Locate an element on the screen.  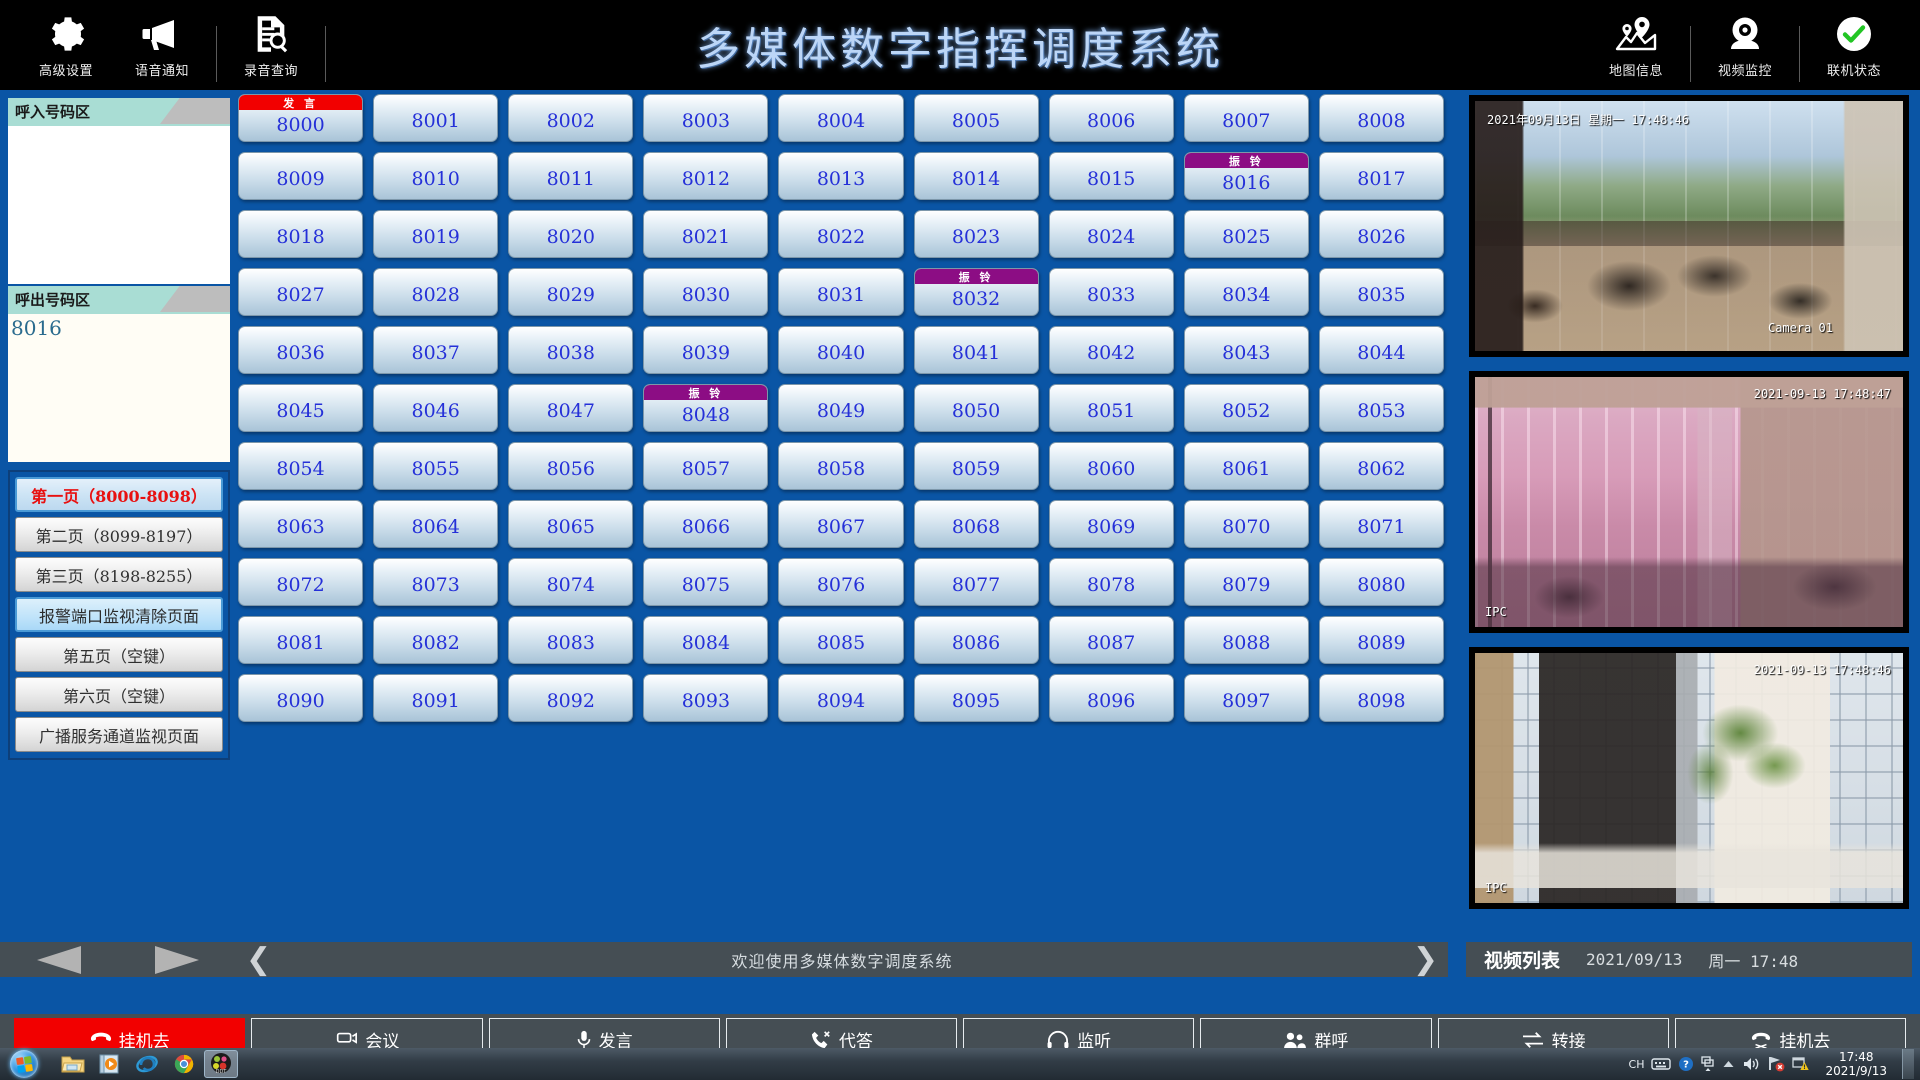
extension-key-8070: 8070 is located at coordinates (1246, 524).